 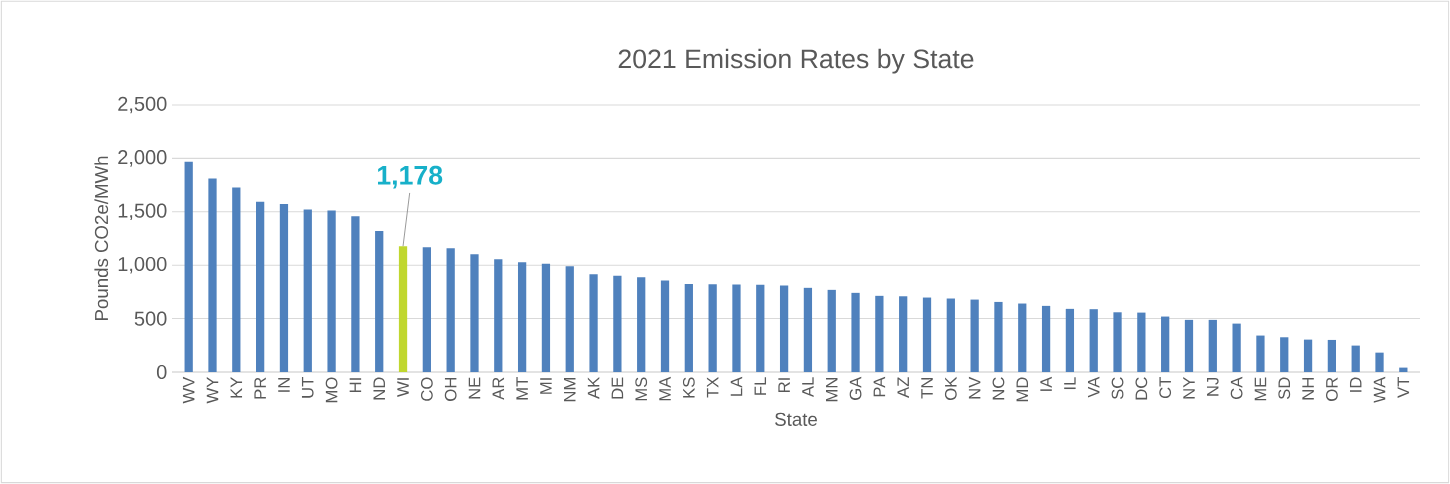 I want to click on x-tick-label: SC, so click(x=1117, y=388).